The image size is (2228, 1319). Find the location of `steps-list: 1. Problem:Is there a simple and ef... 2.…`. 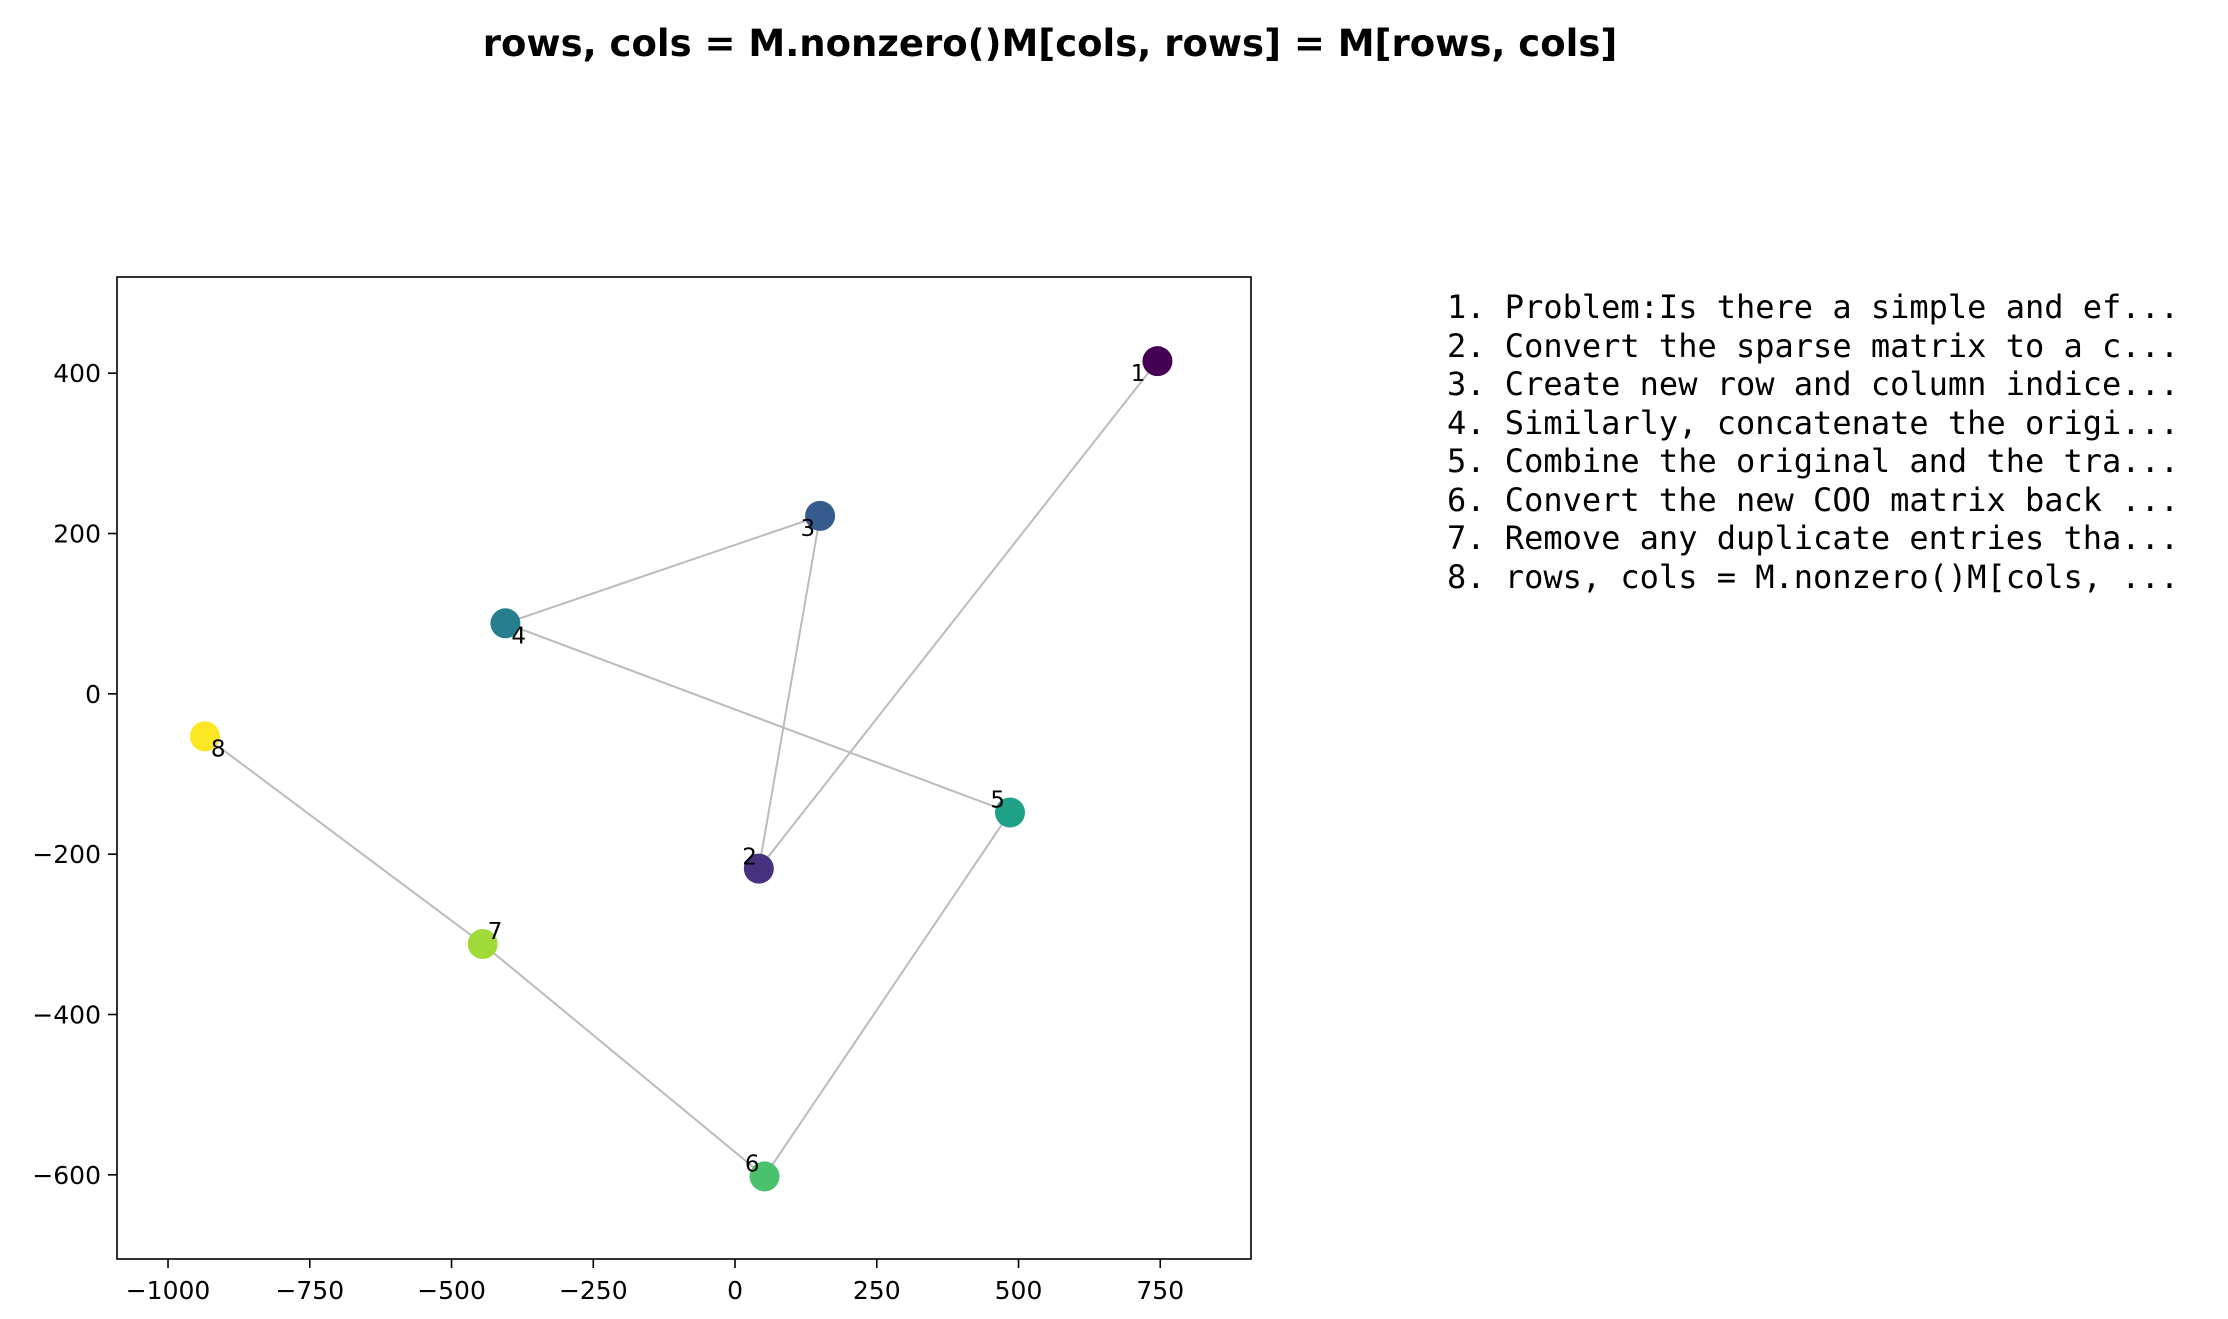

steps-list: 1. Problem:Is there a simple and ef... 2.… is located at coordinates (1813, 442).